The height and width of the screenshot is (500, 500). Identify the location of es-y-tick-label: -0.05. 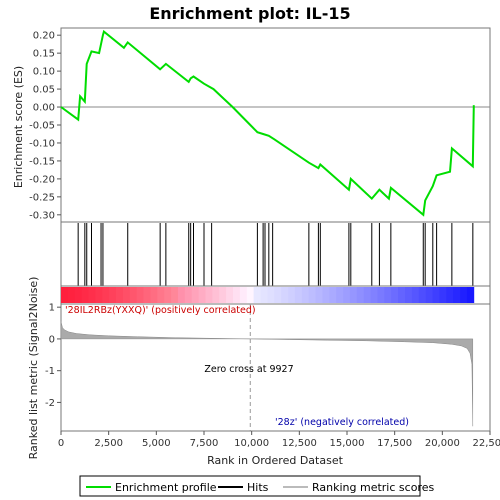
(42, 126).